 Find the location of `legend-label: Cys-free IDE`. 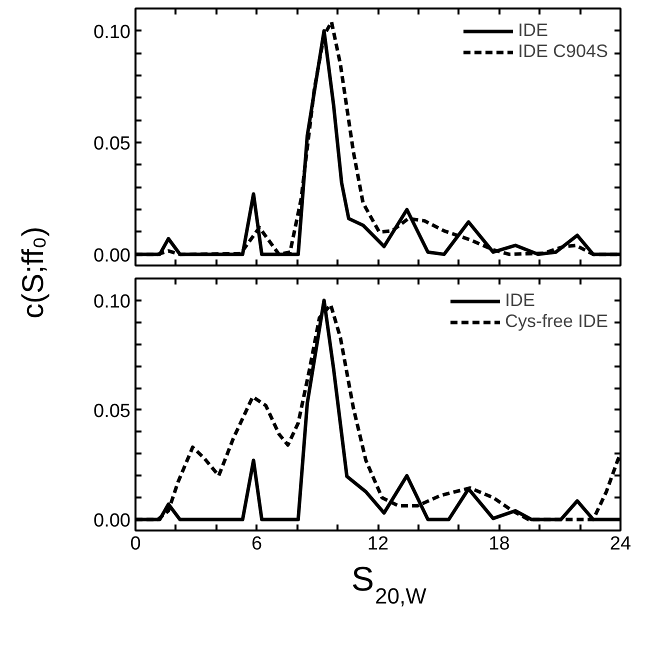

legend-label: Cys-free IDE is located at coordinates (556, 321).